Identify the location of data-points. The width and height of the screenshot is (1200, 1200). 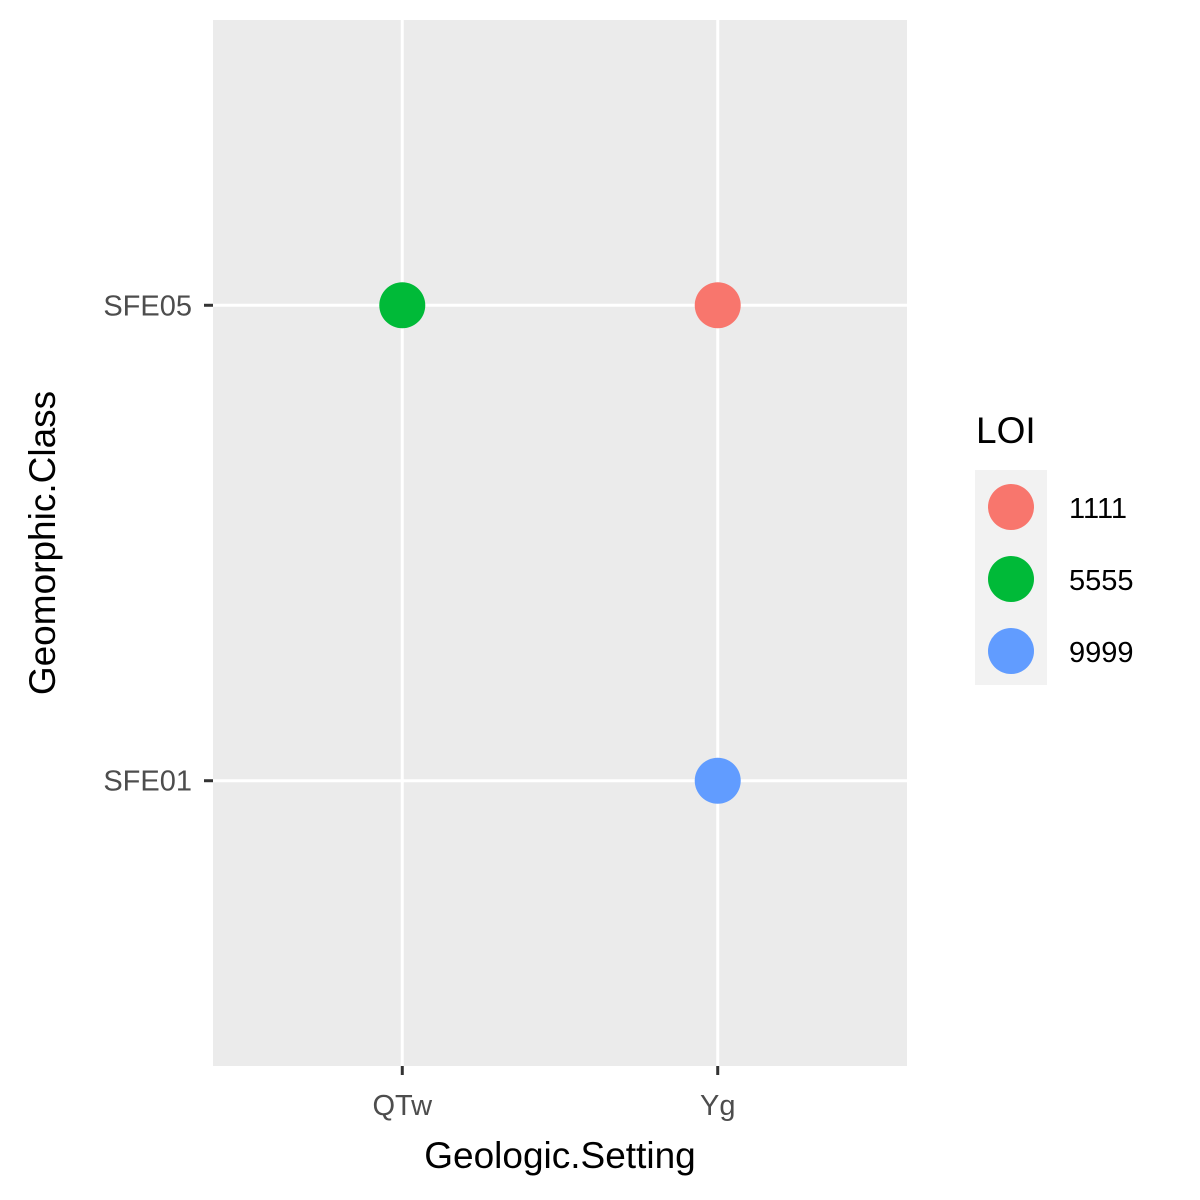
(560, 543).